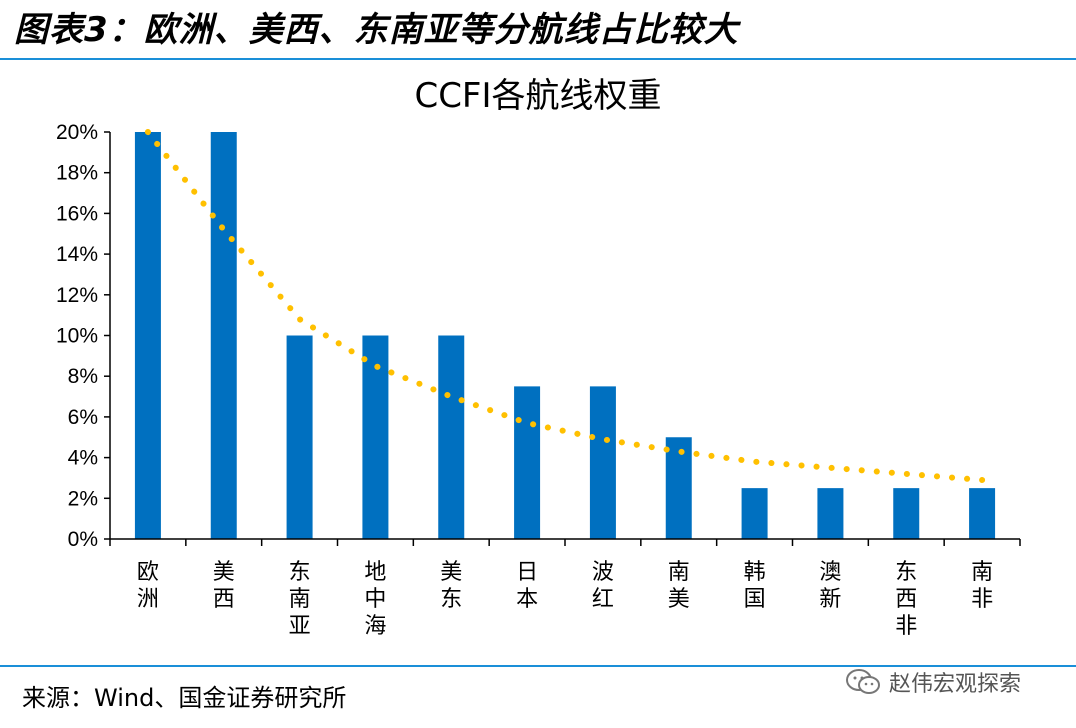 The image size is (1076, 728). What do you see at coordinates (83, 417) in the screenshot?
I see `y-tick-label: 6%` at bounding box center [83, 417].